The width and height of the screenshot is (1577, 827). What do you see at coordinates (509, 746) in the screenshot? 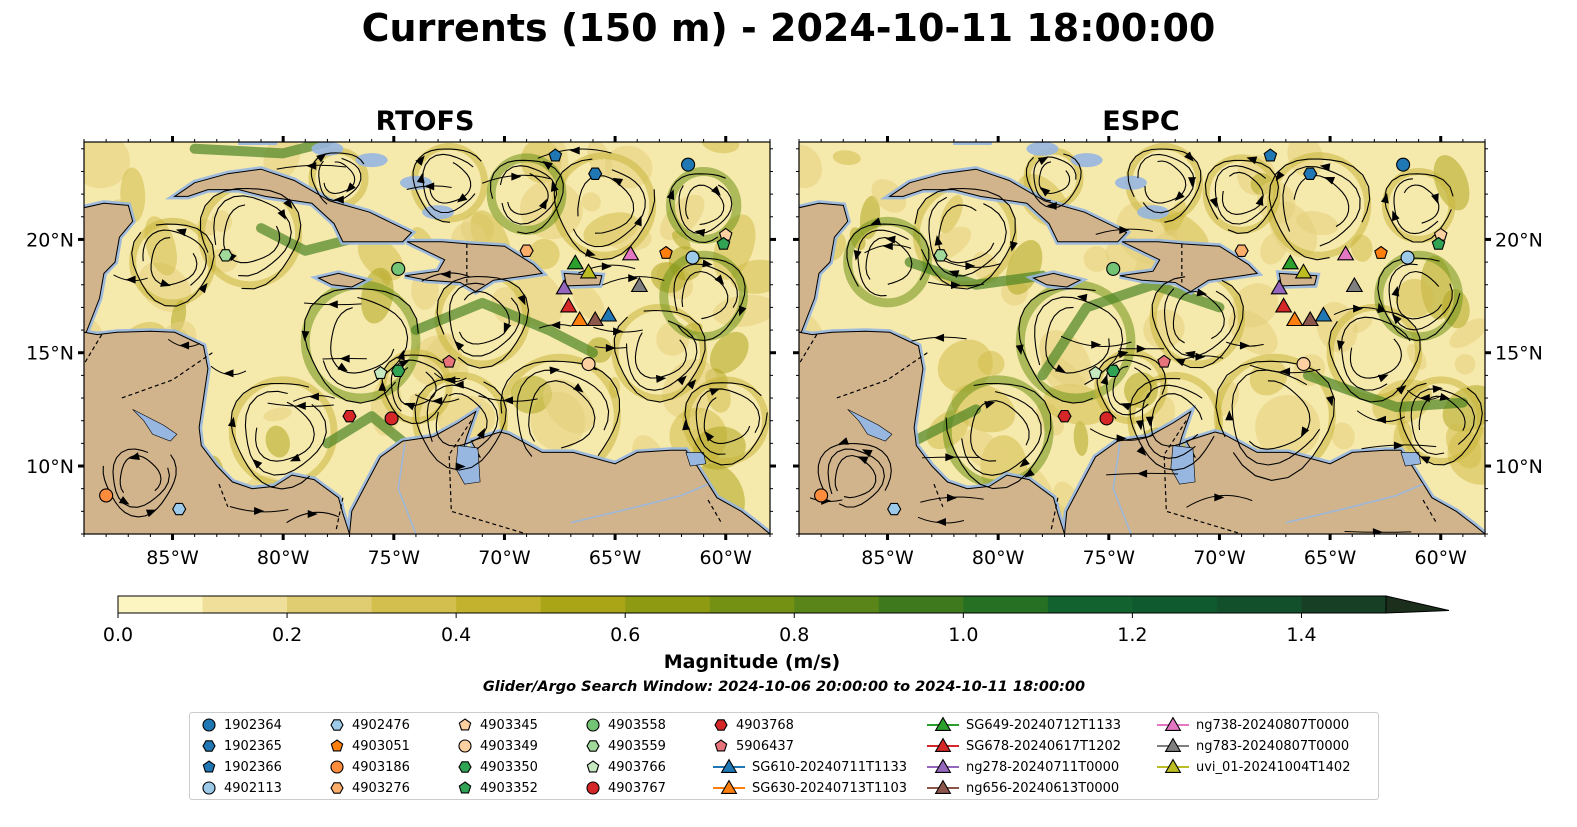
I see `legend-label: 4903349` at bounding box center [509, 746].